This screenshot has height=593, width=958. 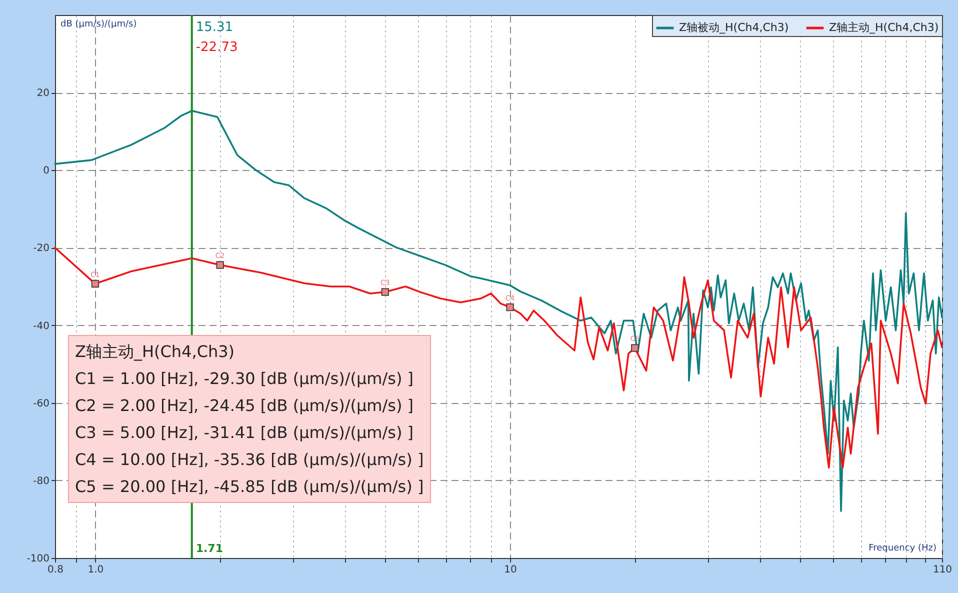 What do you see at coordinates (249, 487) in the screenshot?
I see `annotation: C5 = 20.00 [Hz], -45.85 [dB (µm/s)/(µm/s) ]` at bounding box center [249, 487].